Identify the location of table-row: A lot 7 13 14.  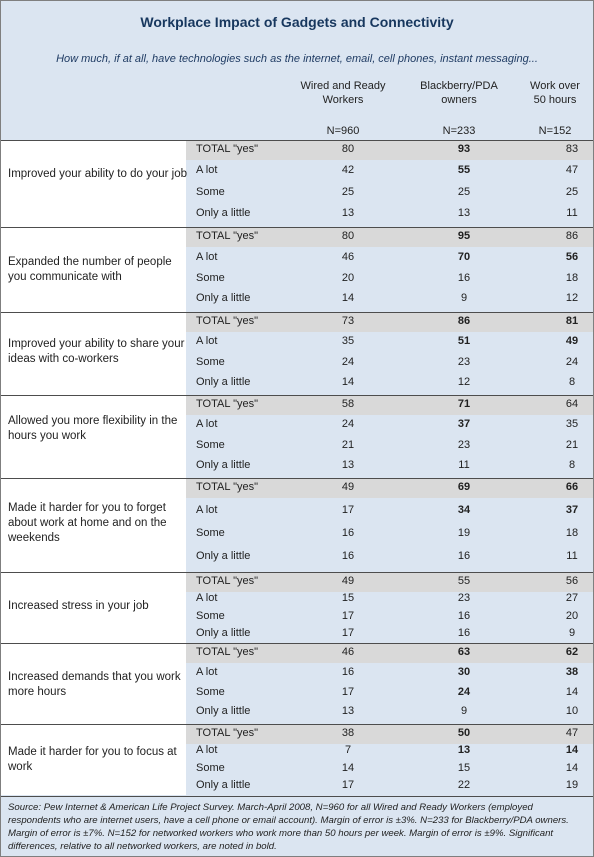
(389, 750).